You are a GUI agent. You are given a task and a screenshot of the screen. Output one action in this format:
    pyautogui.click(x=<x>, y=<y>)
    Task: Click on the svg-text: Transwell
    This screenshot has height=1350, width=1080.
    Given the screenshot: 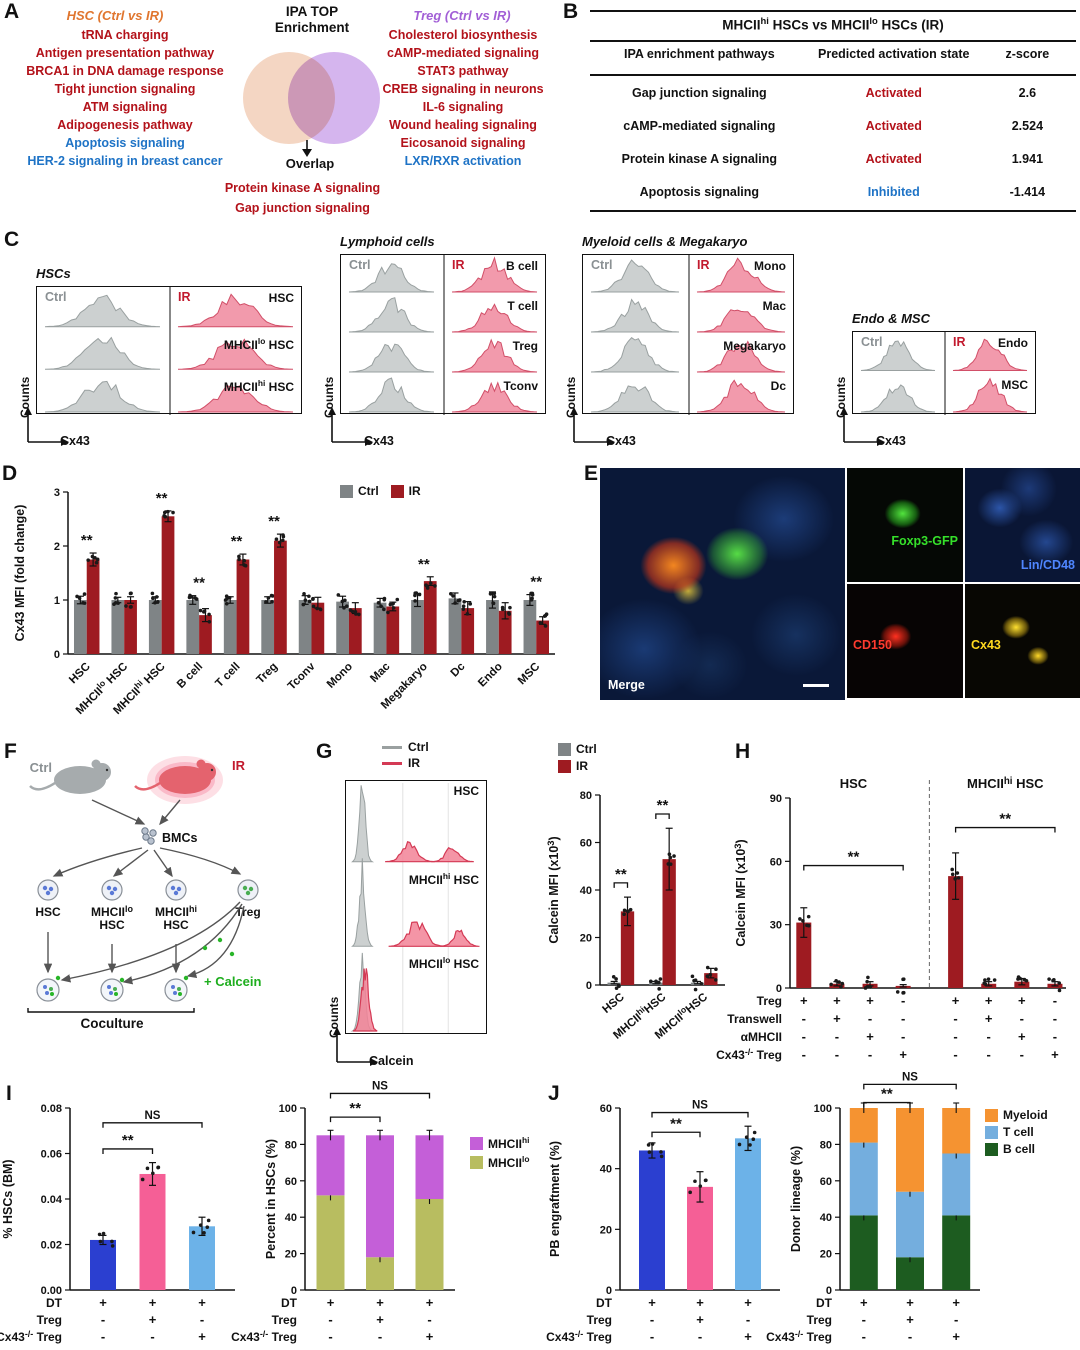 What is the action you would take?
    pyautogui.click(x=754, y=1019)
    